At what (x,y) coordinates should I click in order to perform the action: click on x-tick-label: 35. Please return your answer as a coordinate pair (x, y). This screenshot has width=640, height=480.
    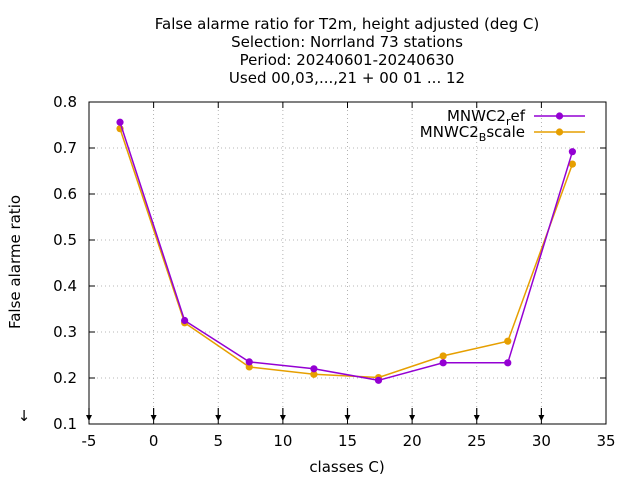
    Looking at the image, I should click on (605, 441).